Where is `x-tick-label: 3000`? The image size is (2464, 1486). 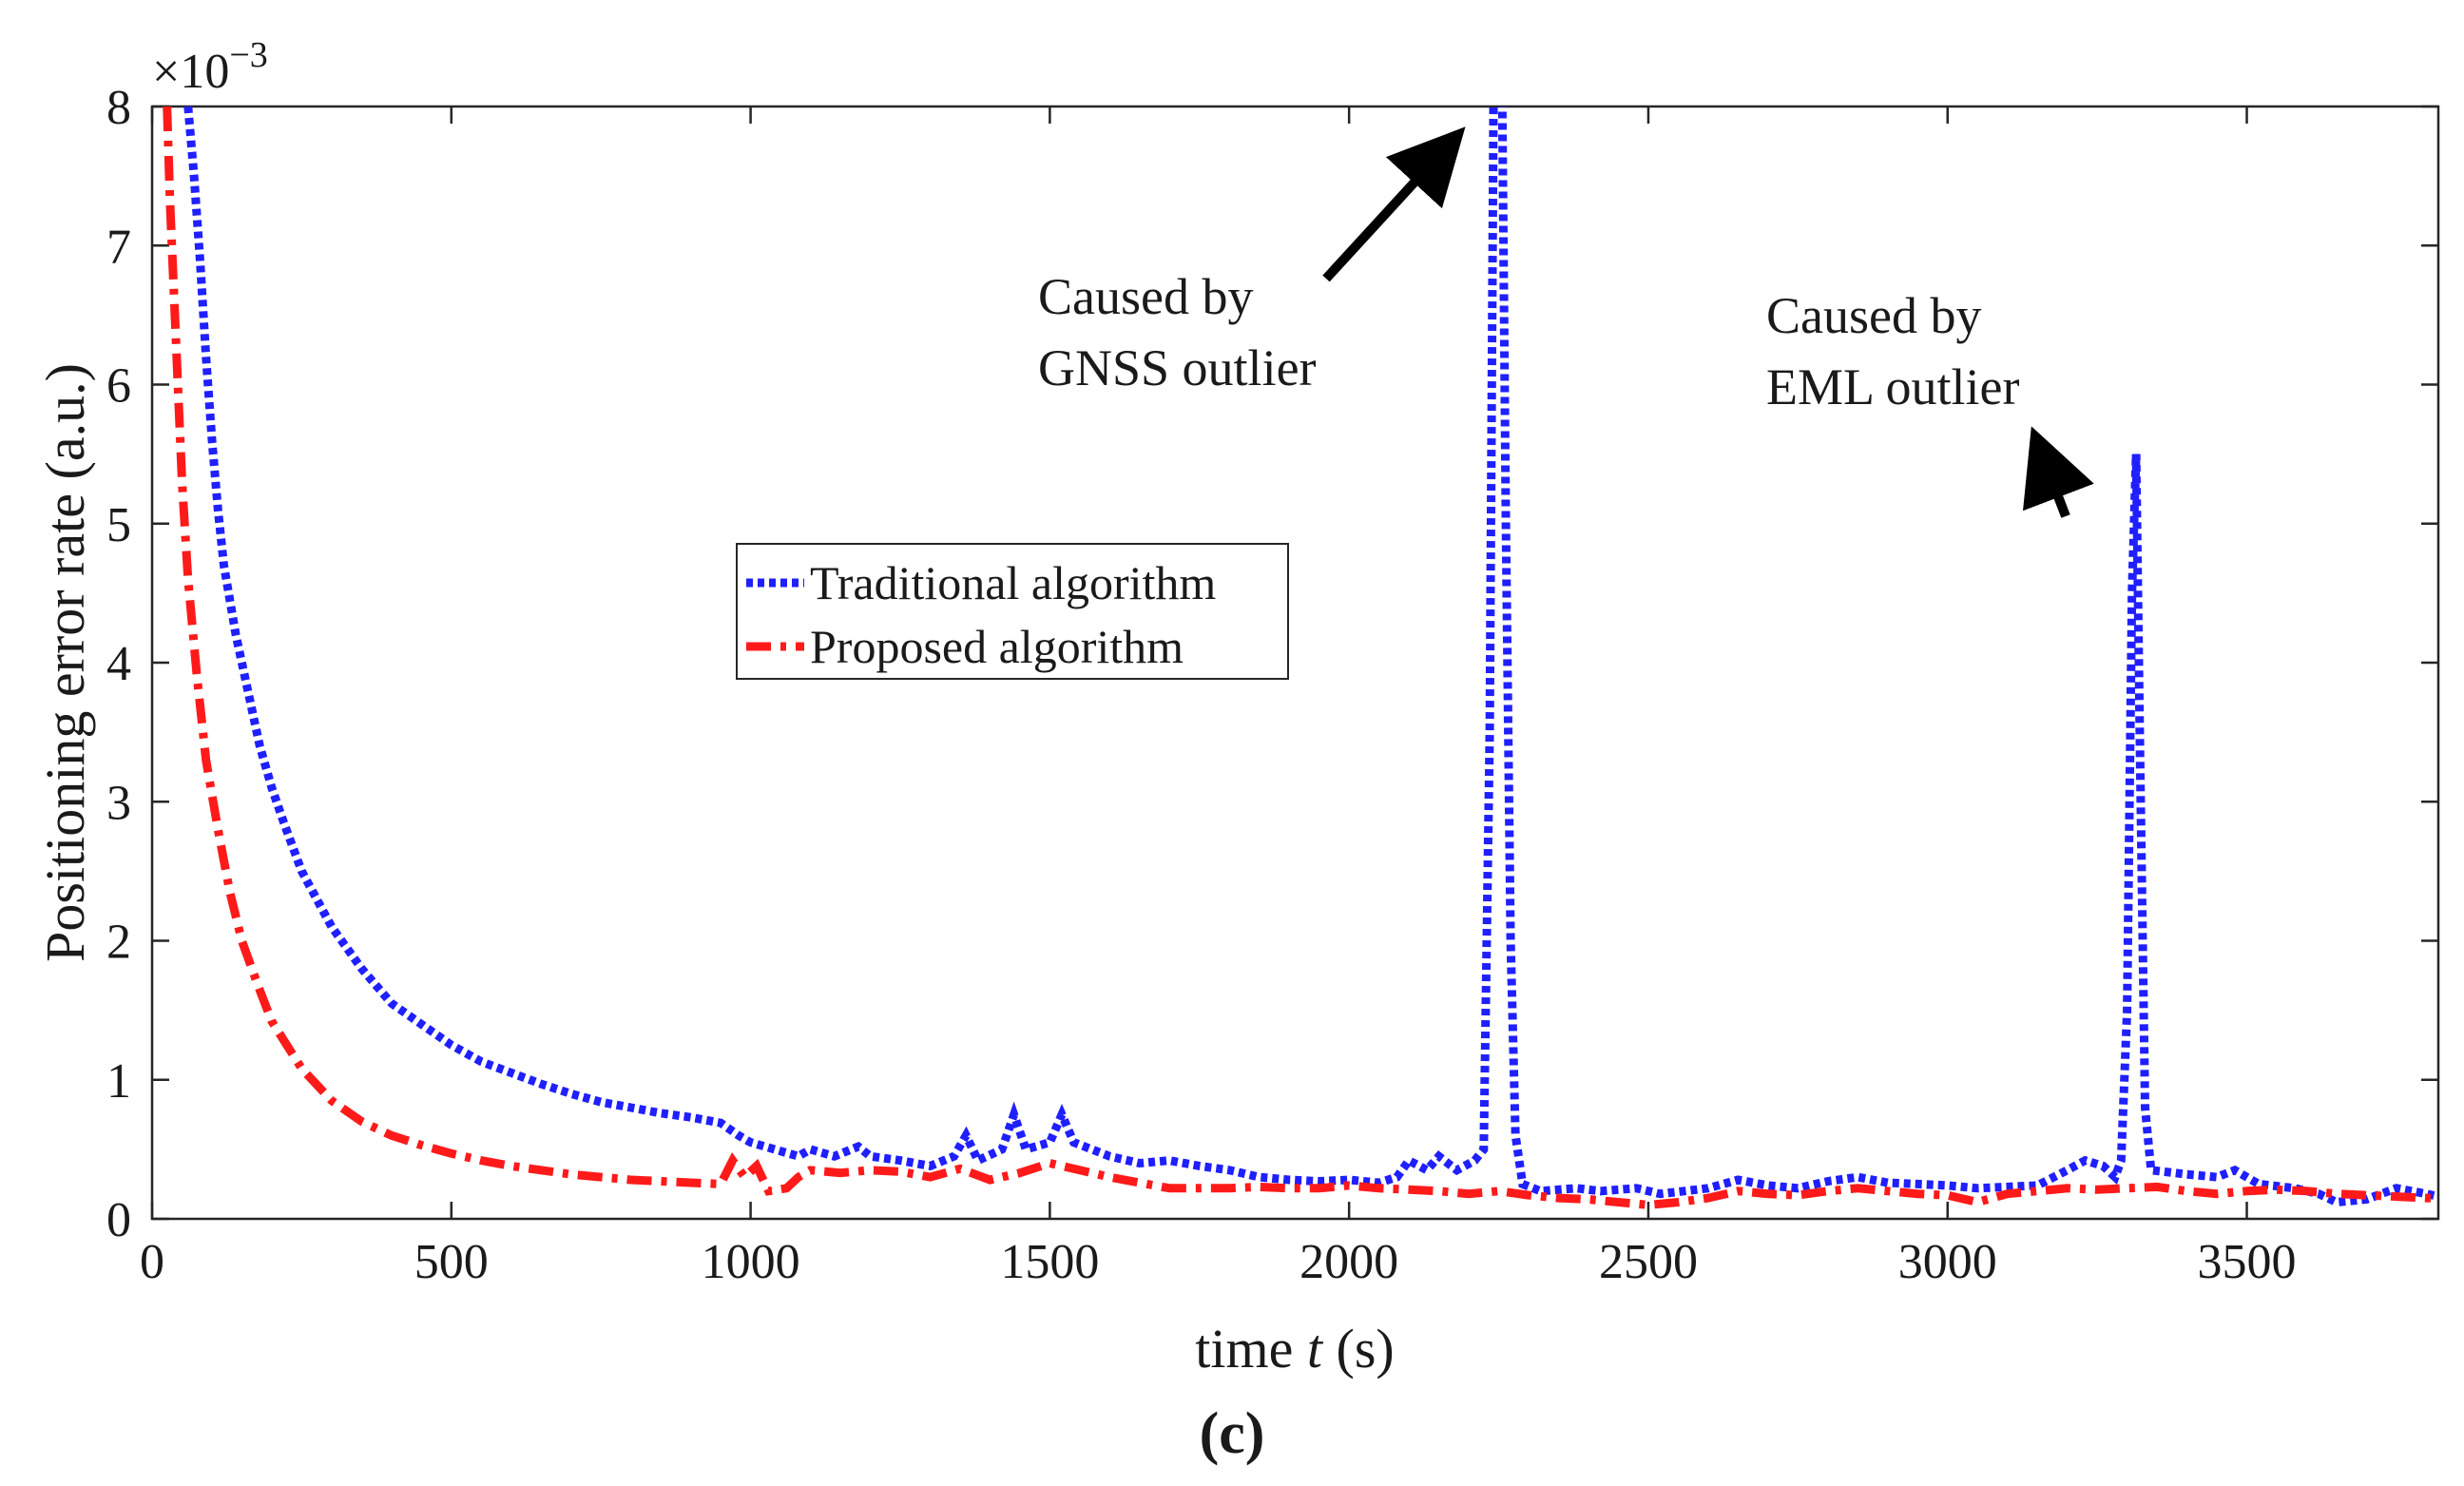 x-tick-label: 3000 is located at coordinates (1947, 1262).